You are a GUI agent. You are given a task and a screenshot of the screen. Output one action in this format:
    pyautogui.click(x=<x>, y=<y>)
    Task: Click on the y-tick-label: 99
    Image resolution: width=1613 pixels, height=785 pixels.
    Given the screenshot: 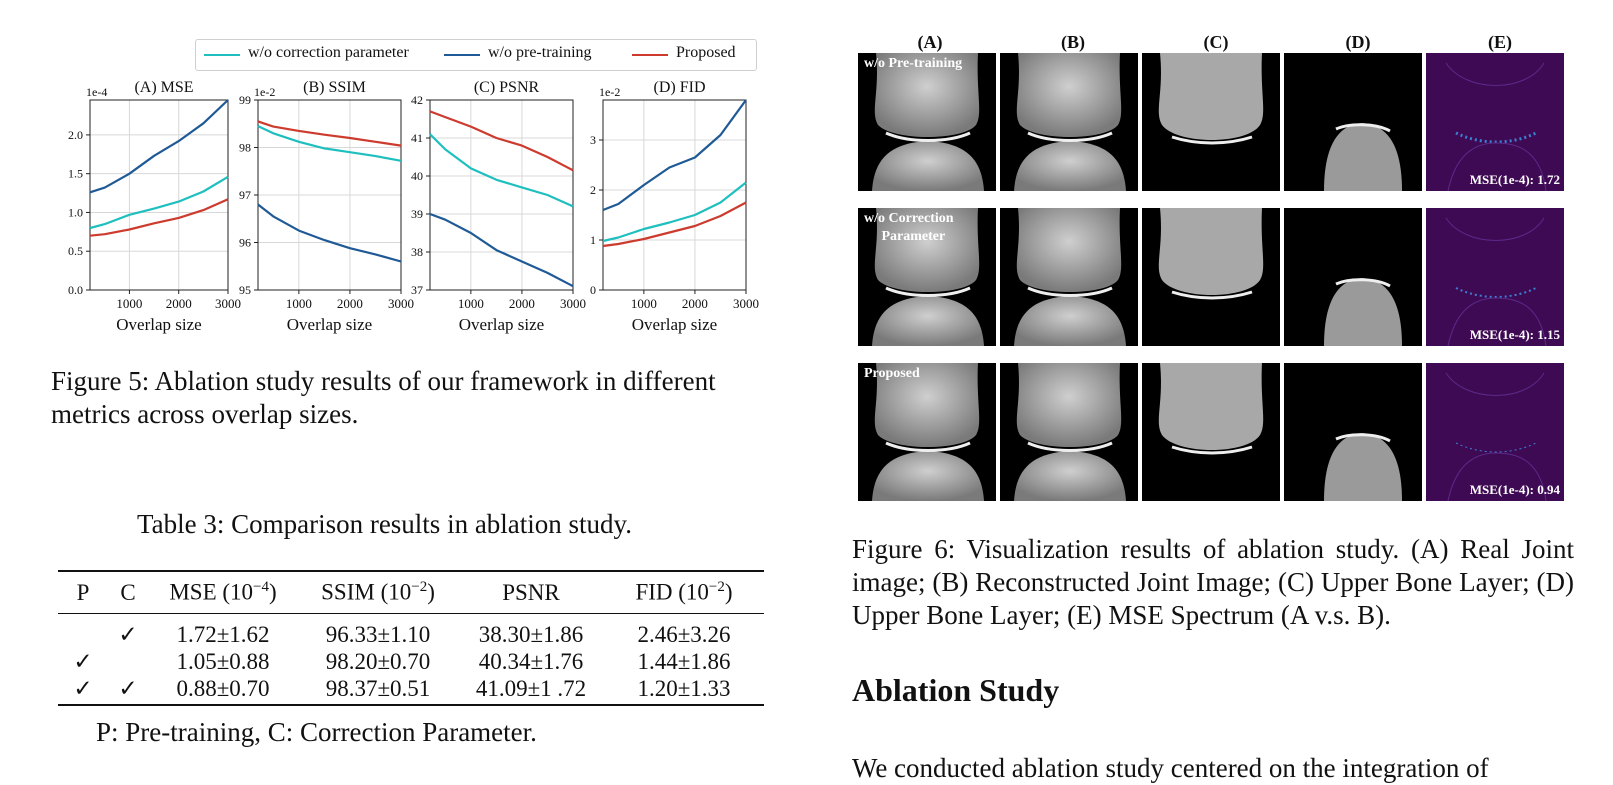 What is the action you would take?
    pyautogui.click(x=245, y=100)
    